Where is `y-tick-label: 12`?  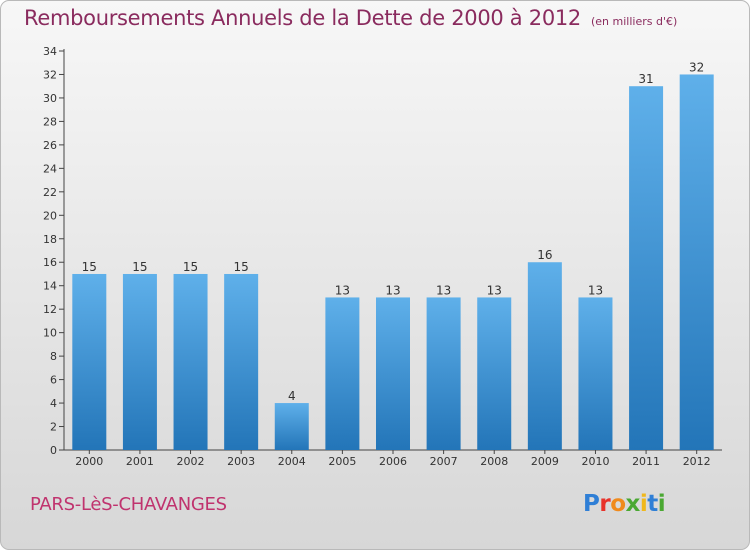 y-tick-label: 12 is located at coordinates (50, 309).